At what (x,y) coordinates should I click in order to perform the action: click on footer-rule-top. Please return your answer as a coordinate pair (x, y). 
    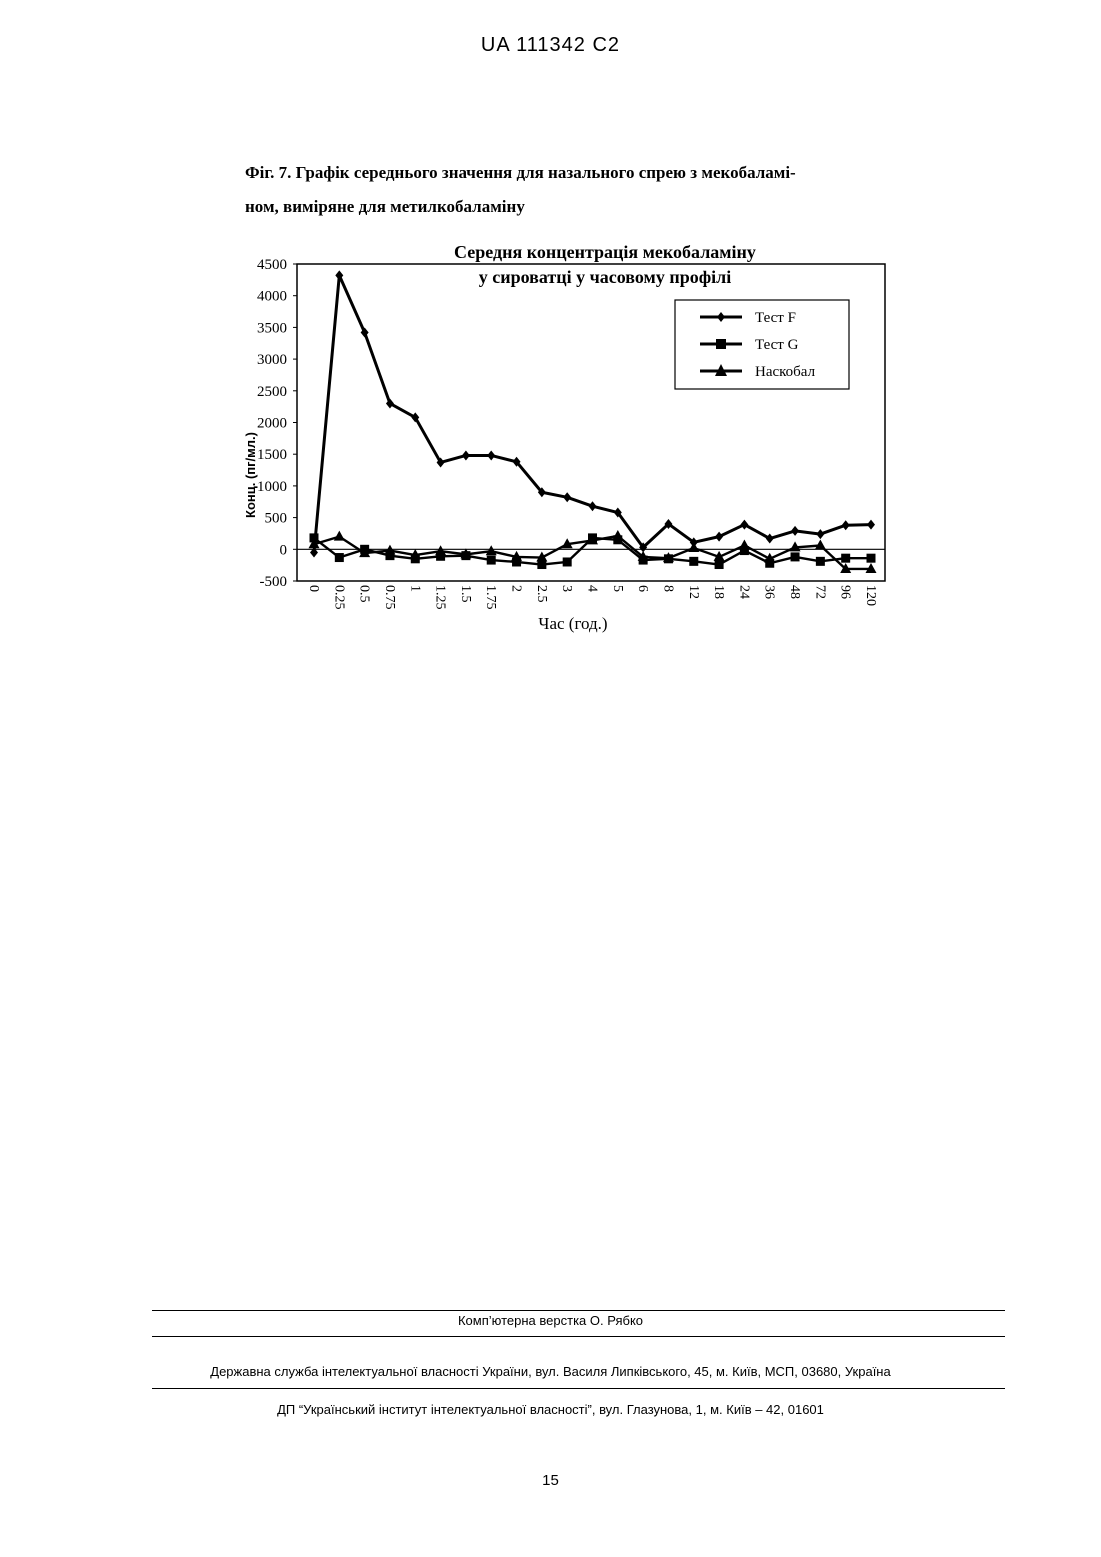
    Looking at the image, I should click on (578, 1310).